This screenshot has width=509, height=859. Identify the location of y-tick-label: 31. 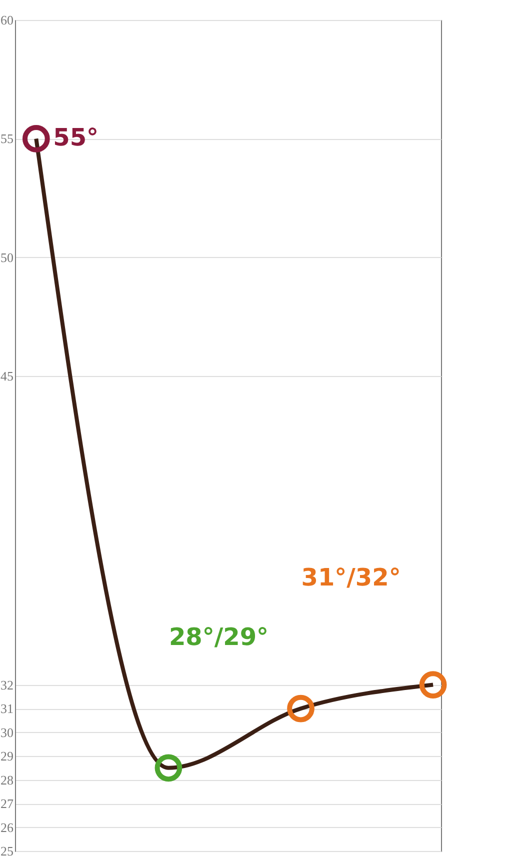
(7, 708).